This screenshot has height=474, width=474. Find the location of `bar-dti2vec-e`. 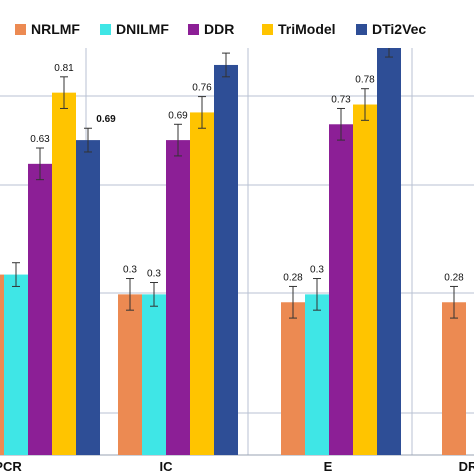

bar-dti2vec-e is located at coordinates (389, 250).